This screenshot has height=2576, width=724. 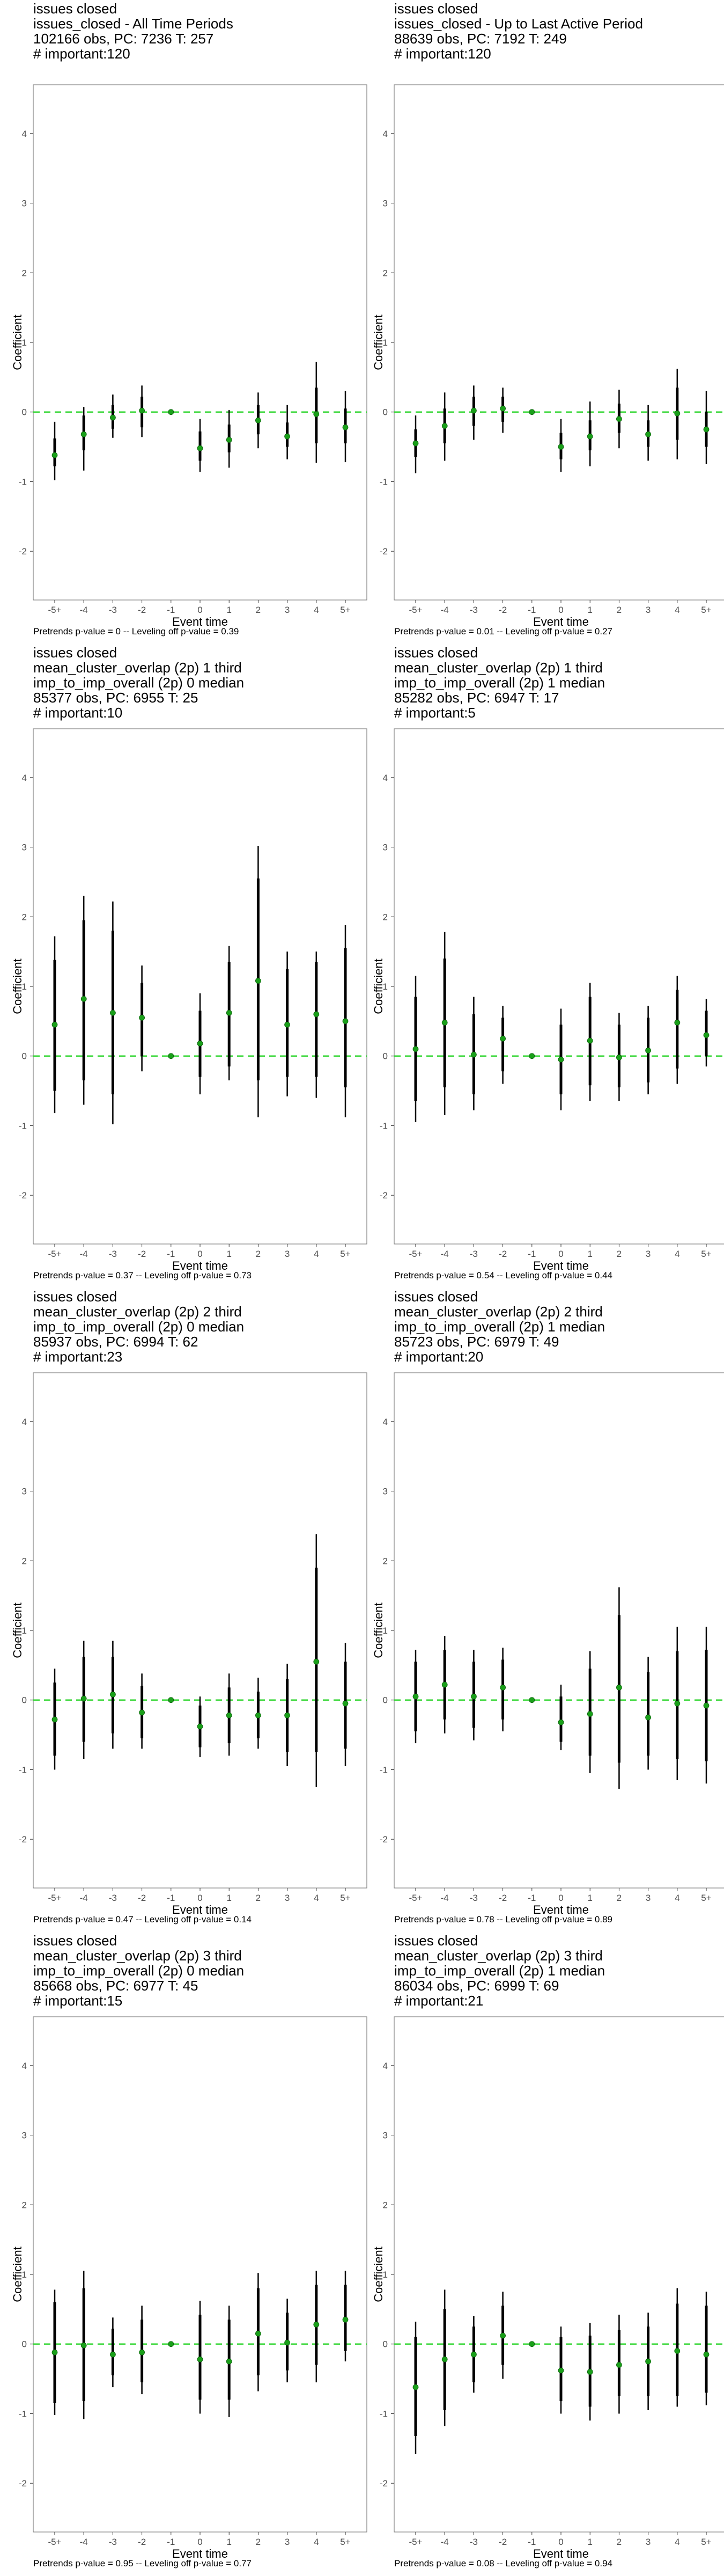 What do you see at coordinates (81, 54) in the screenshot?
I see `chart-title-line: # important:120` at bounding box center [81, 54].